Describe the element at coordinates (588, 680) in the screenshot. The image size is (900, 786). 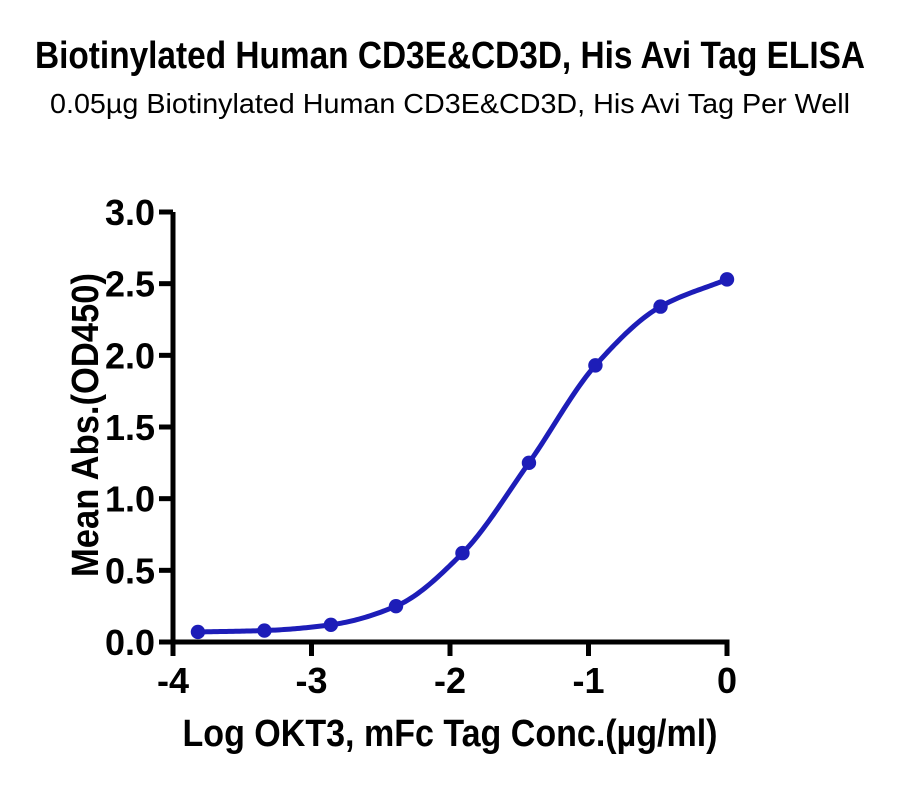
I see `x-tick-label: -1` at that location.